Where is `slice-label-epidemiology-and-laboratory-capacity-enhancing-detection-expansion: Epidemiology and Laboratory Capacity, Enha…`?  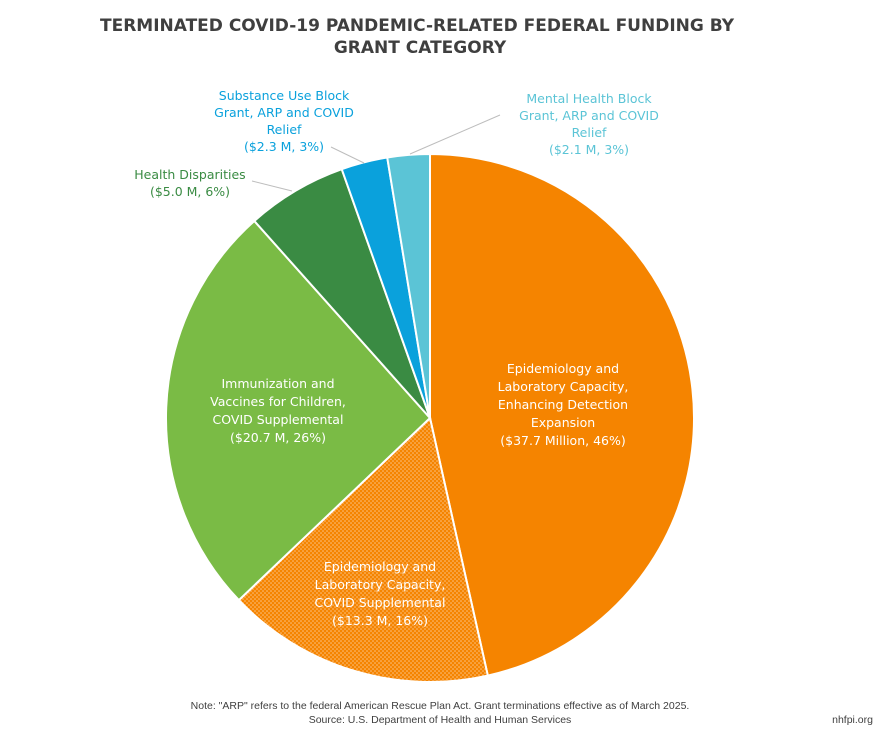 slice-label-epidemiology-and-laboratory-capacity-enhancing-detection-expansion: Epidemiology and Laboratory Capacity, Enha… is located at coordinates (563, 404).